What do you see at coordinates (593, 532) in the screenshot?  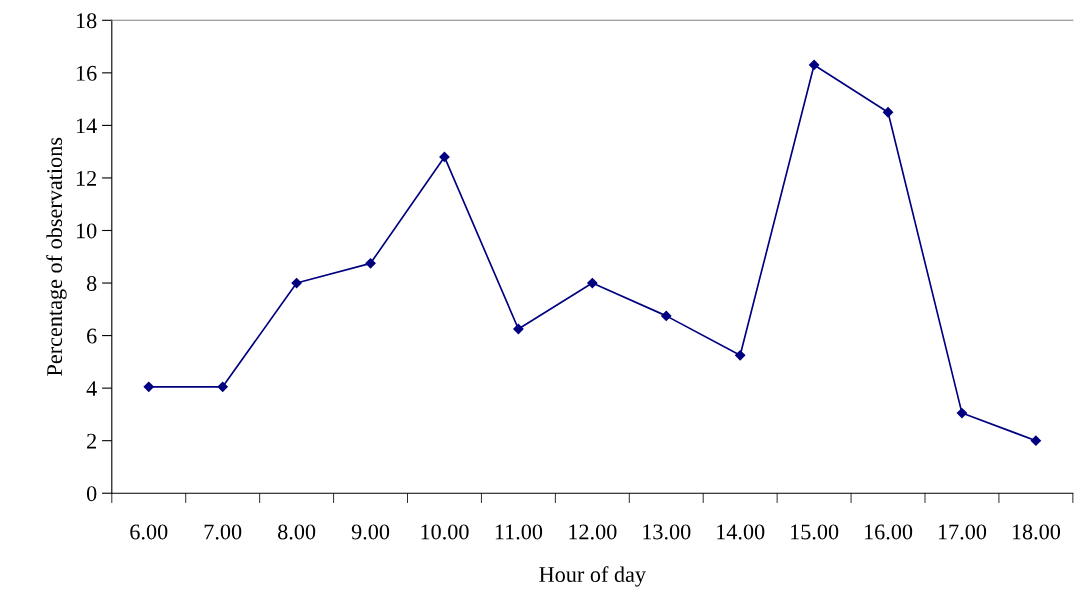 I see `x-tick-label: 12.00` at bounding box center [593, 532].